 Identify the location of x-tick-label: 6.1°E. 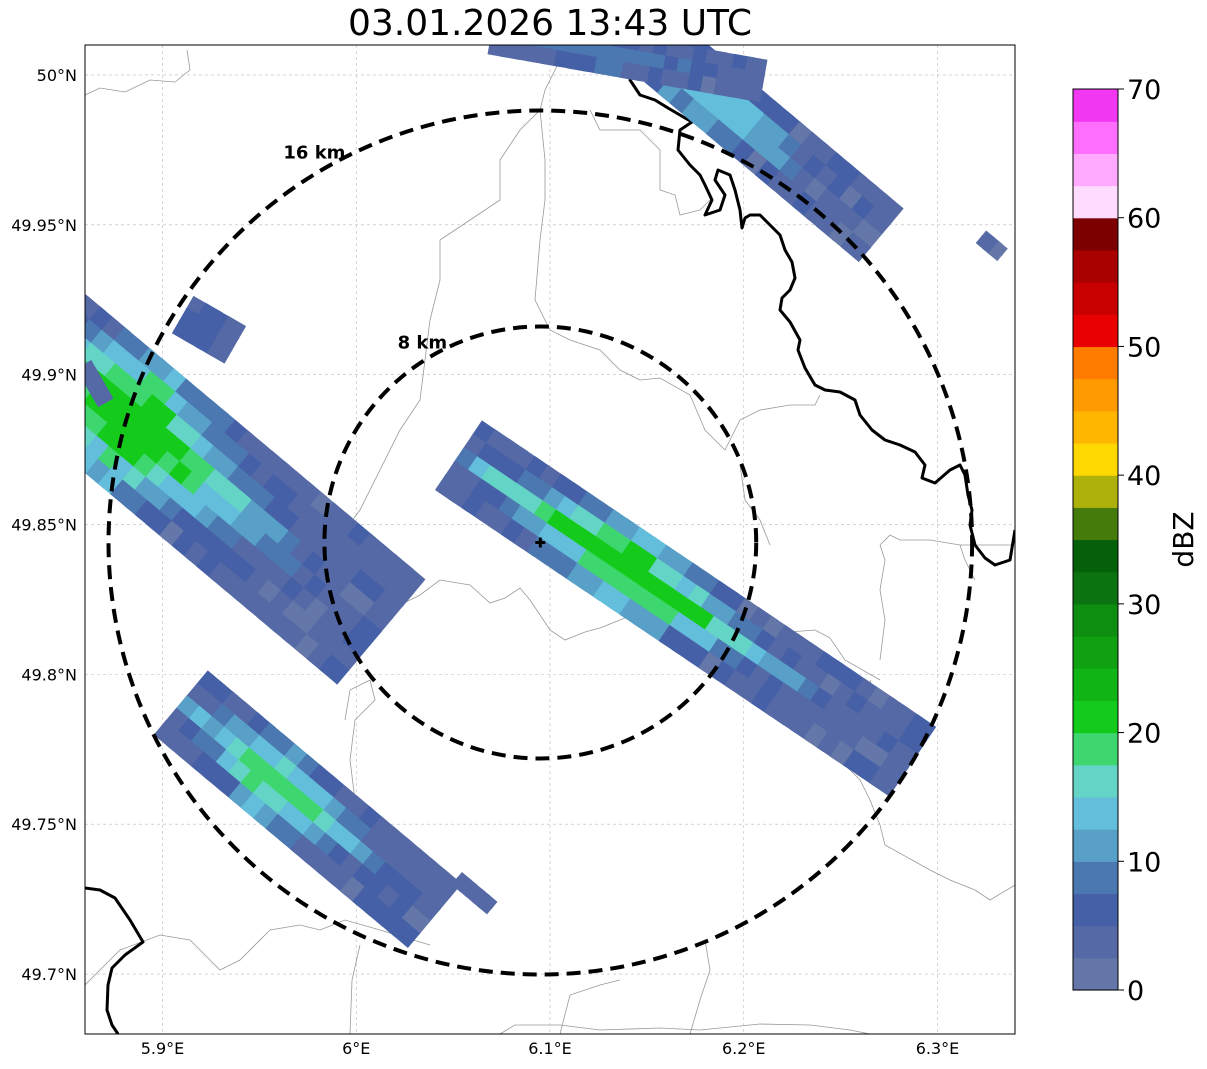
(550, 1048).